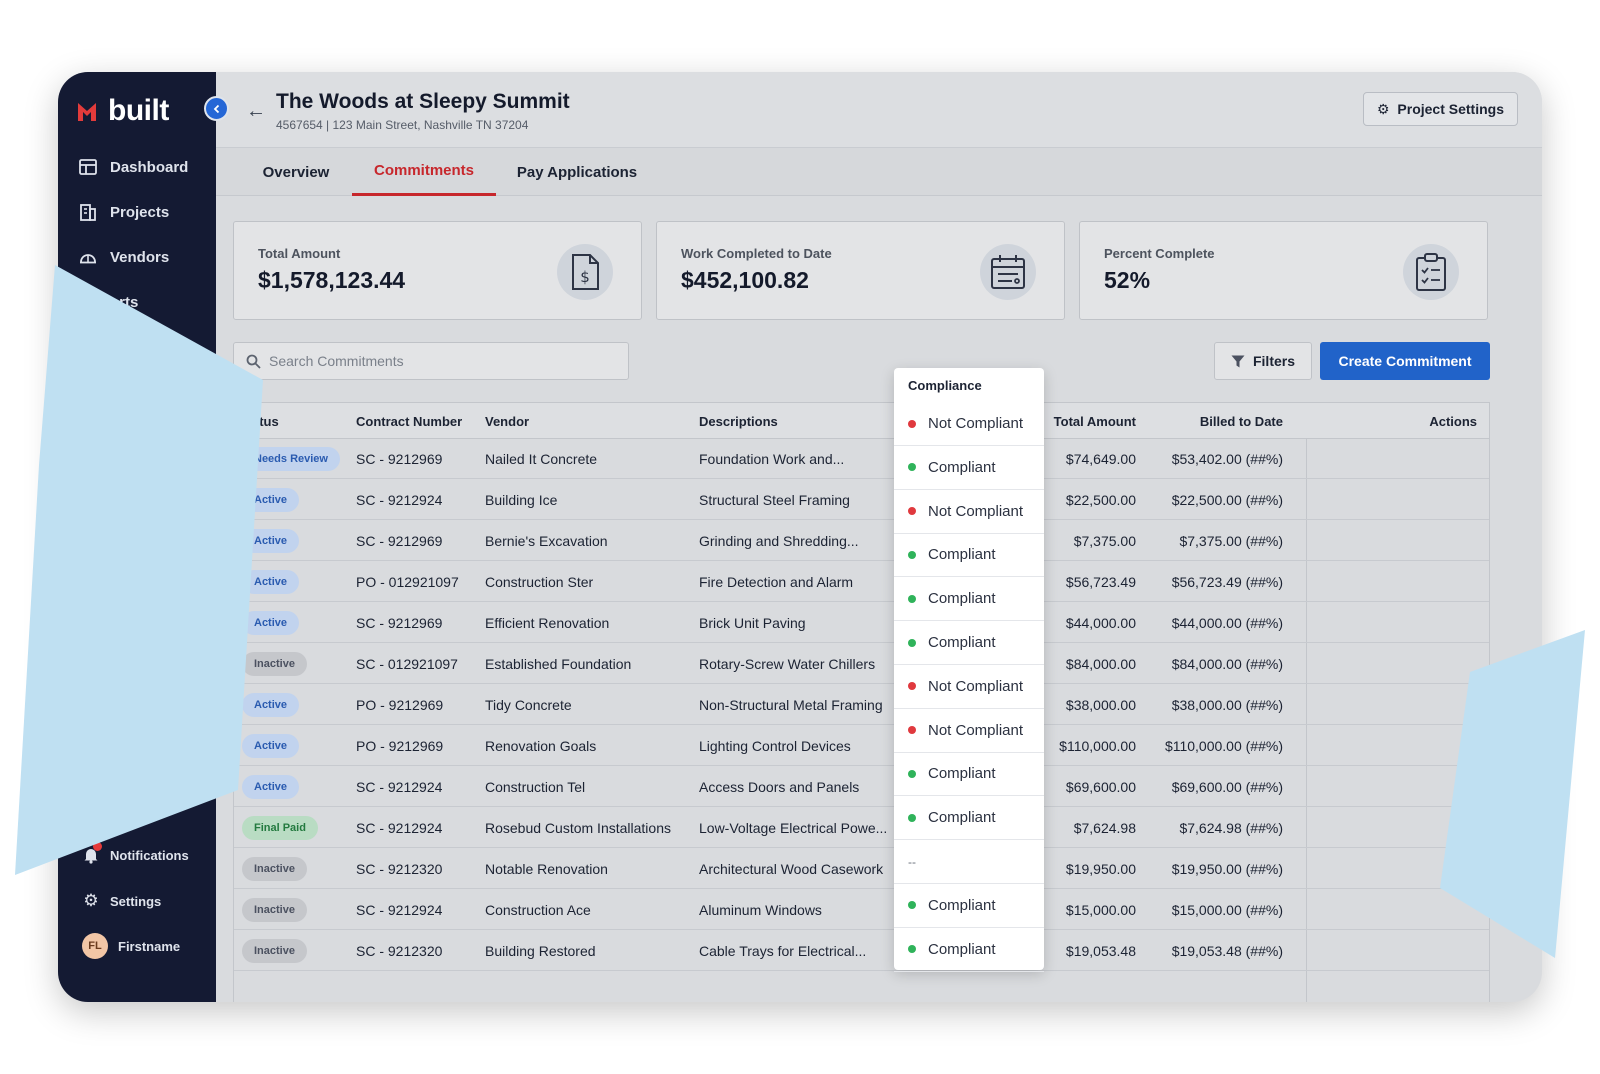 The height and width of the screenshot is (1074, 1600). What do you see at coordinates (1094, 421) in the screenshot?
I see `col-total-amount: Total Amount` at bounding box center [1094, 421].